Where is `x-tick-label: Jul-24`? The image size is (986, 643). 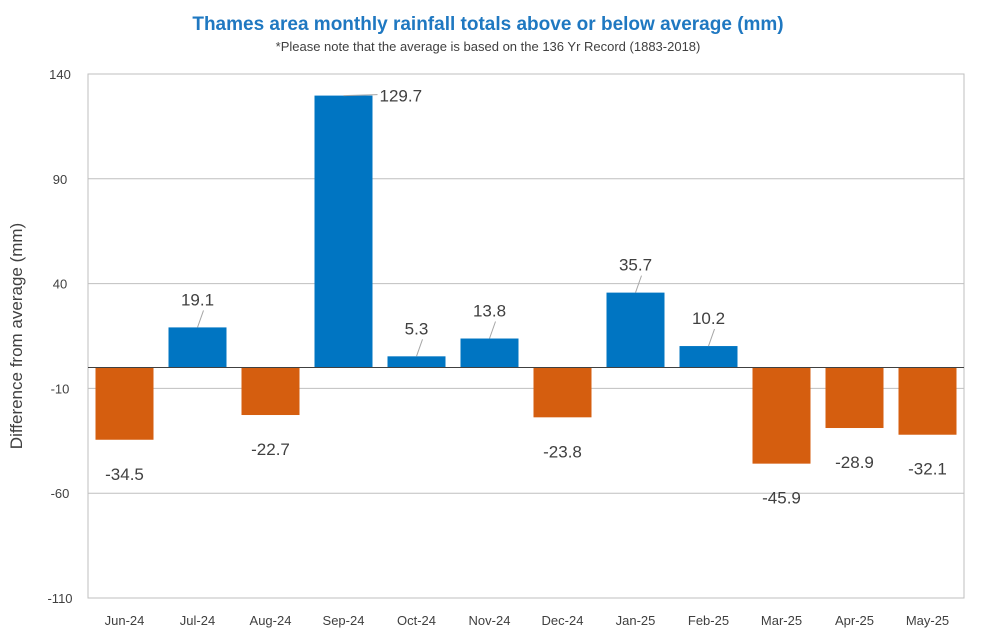
x-tick-label: Jul-24 is located at coordinates (197, 620).